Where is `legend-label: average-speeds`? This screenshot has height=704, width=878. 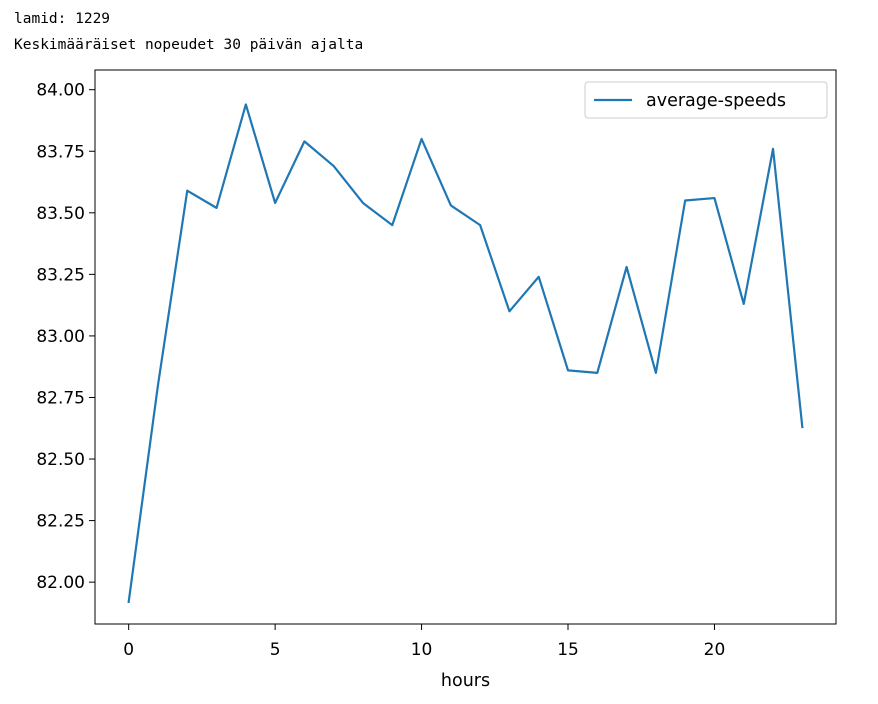 legend-label: average-speeds is located at coordinates (716, 101).